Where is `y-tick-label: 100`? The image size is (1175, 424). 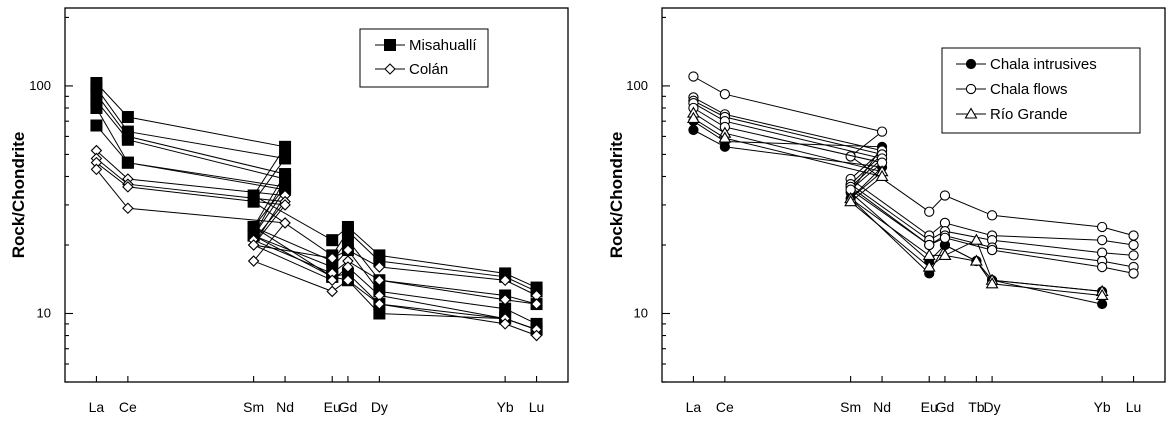 y-tick-label: 100 is located at coordinates (637, 85).